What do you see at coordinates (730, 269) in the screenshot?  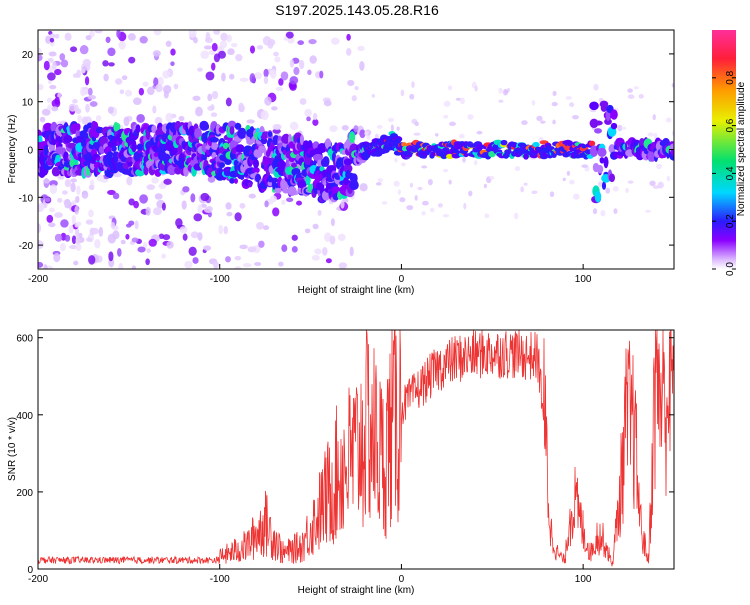 I see `colorbar-tick-label: 0.0` at bounding box center [730, 269].